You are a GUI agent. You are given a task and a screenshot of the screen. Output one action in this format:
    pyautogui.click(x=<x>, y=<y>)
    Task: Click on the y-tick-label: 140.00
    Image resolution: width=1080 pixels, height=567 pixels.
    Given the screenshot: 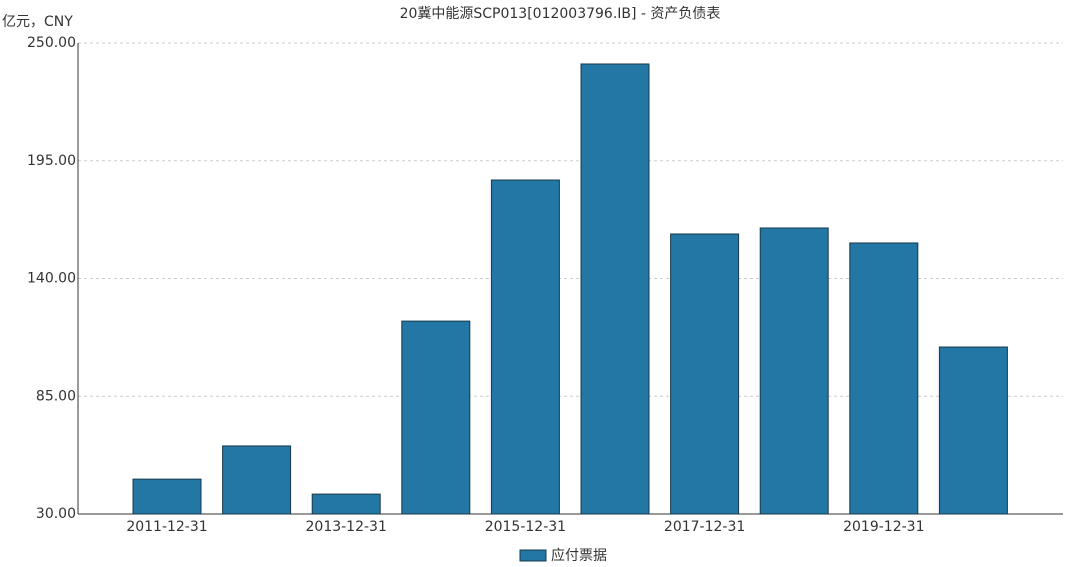 What is the action you would take?
    pyautogui.click(x=51, y=279)
    